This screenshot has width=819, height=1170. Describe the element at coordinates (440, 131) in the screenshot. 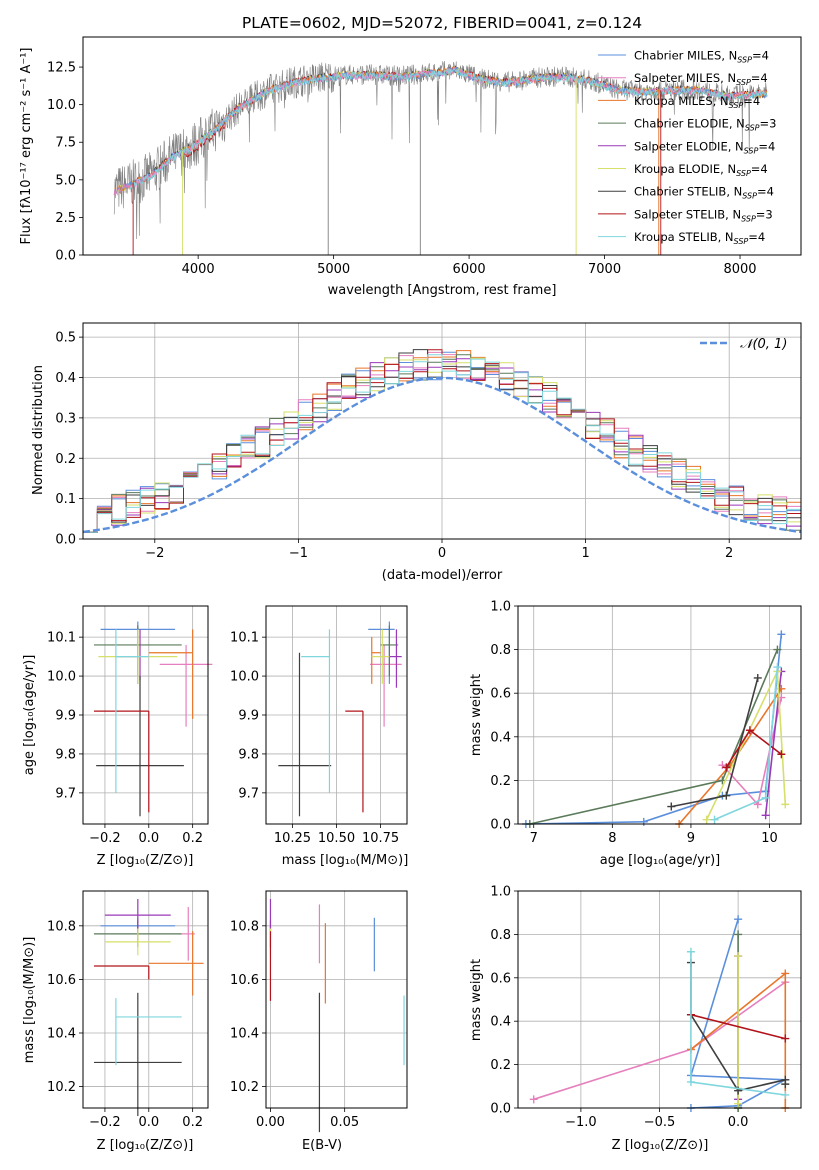

I see `spectrum-model-chabrier_miles` at that location.